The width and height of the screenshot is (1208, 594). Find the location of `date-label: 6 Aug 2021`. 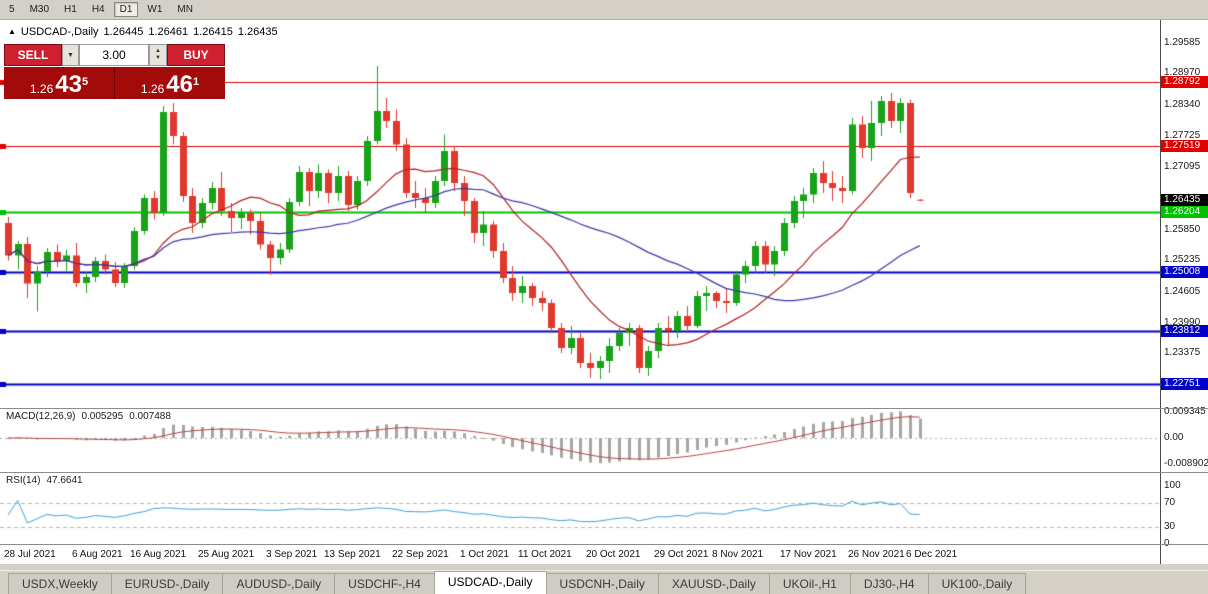

date-label: 6 Aug 2021 is located at coordinates (97, 554).